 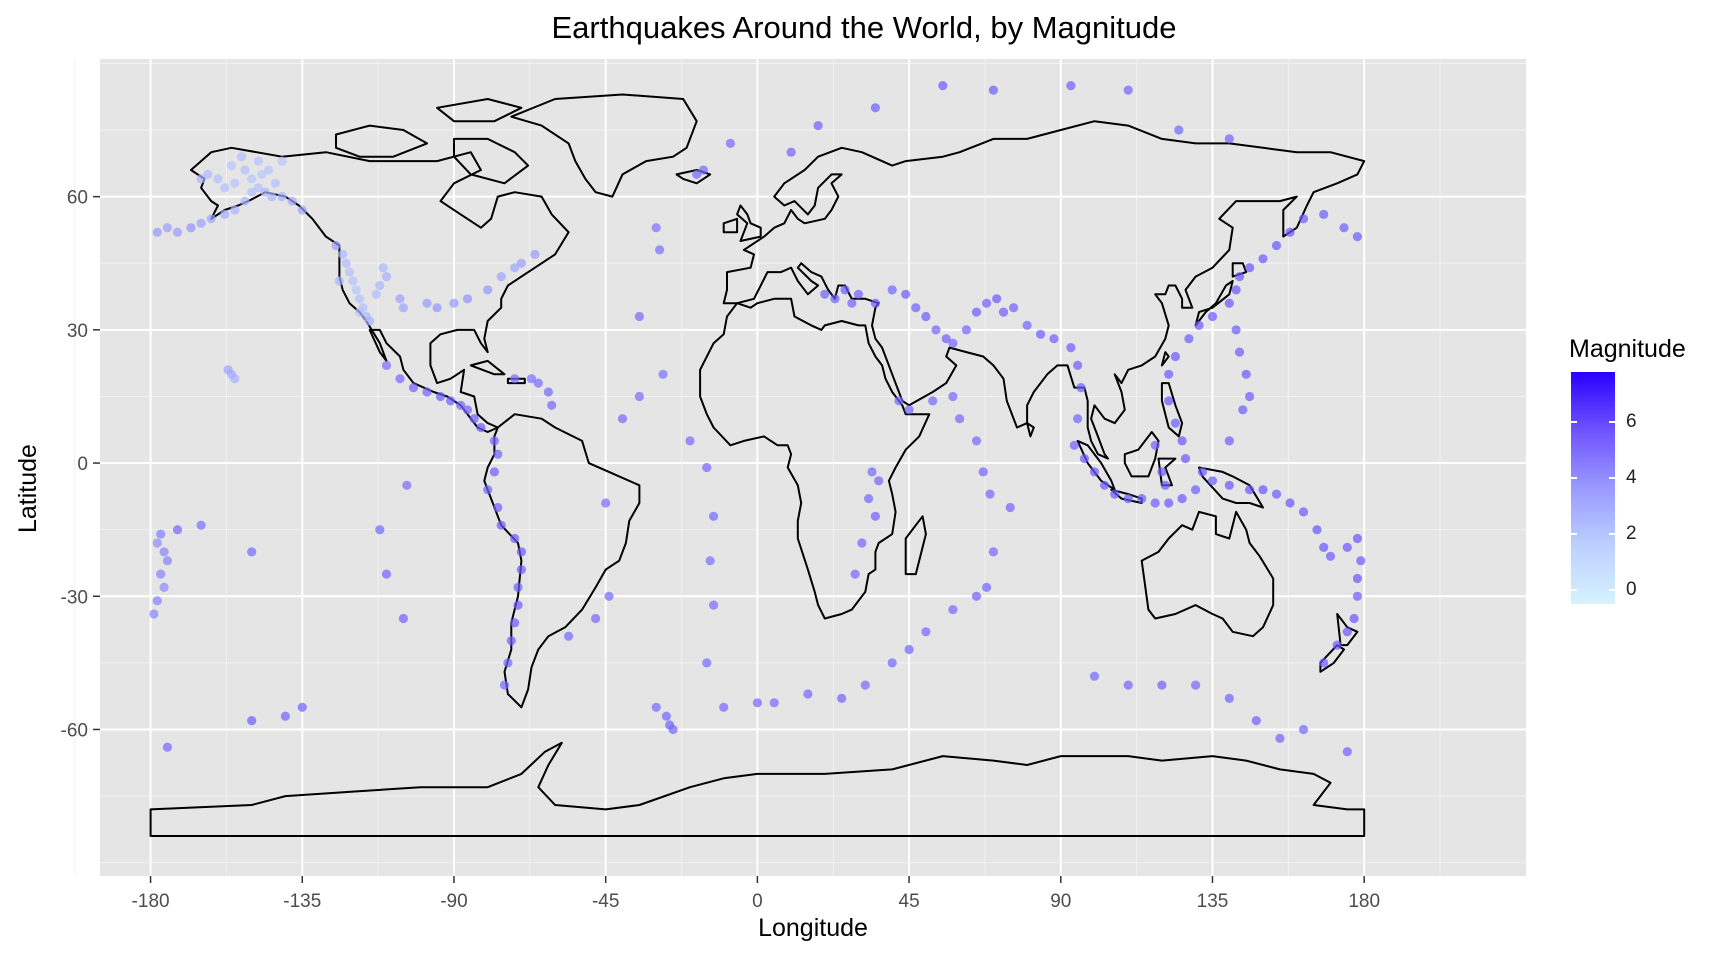 What do you see at coordinates (77, 331) in the screenshot?
I see `y-tick-label: 30` at bounding box center [77, 331].